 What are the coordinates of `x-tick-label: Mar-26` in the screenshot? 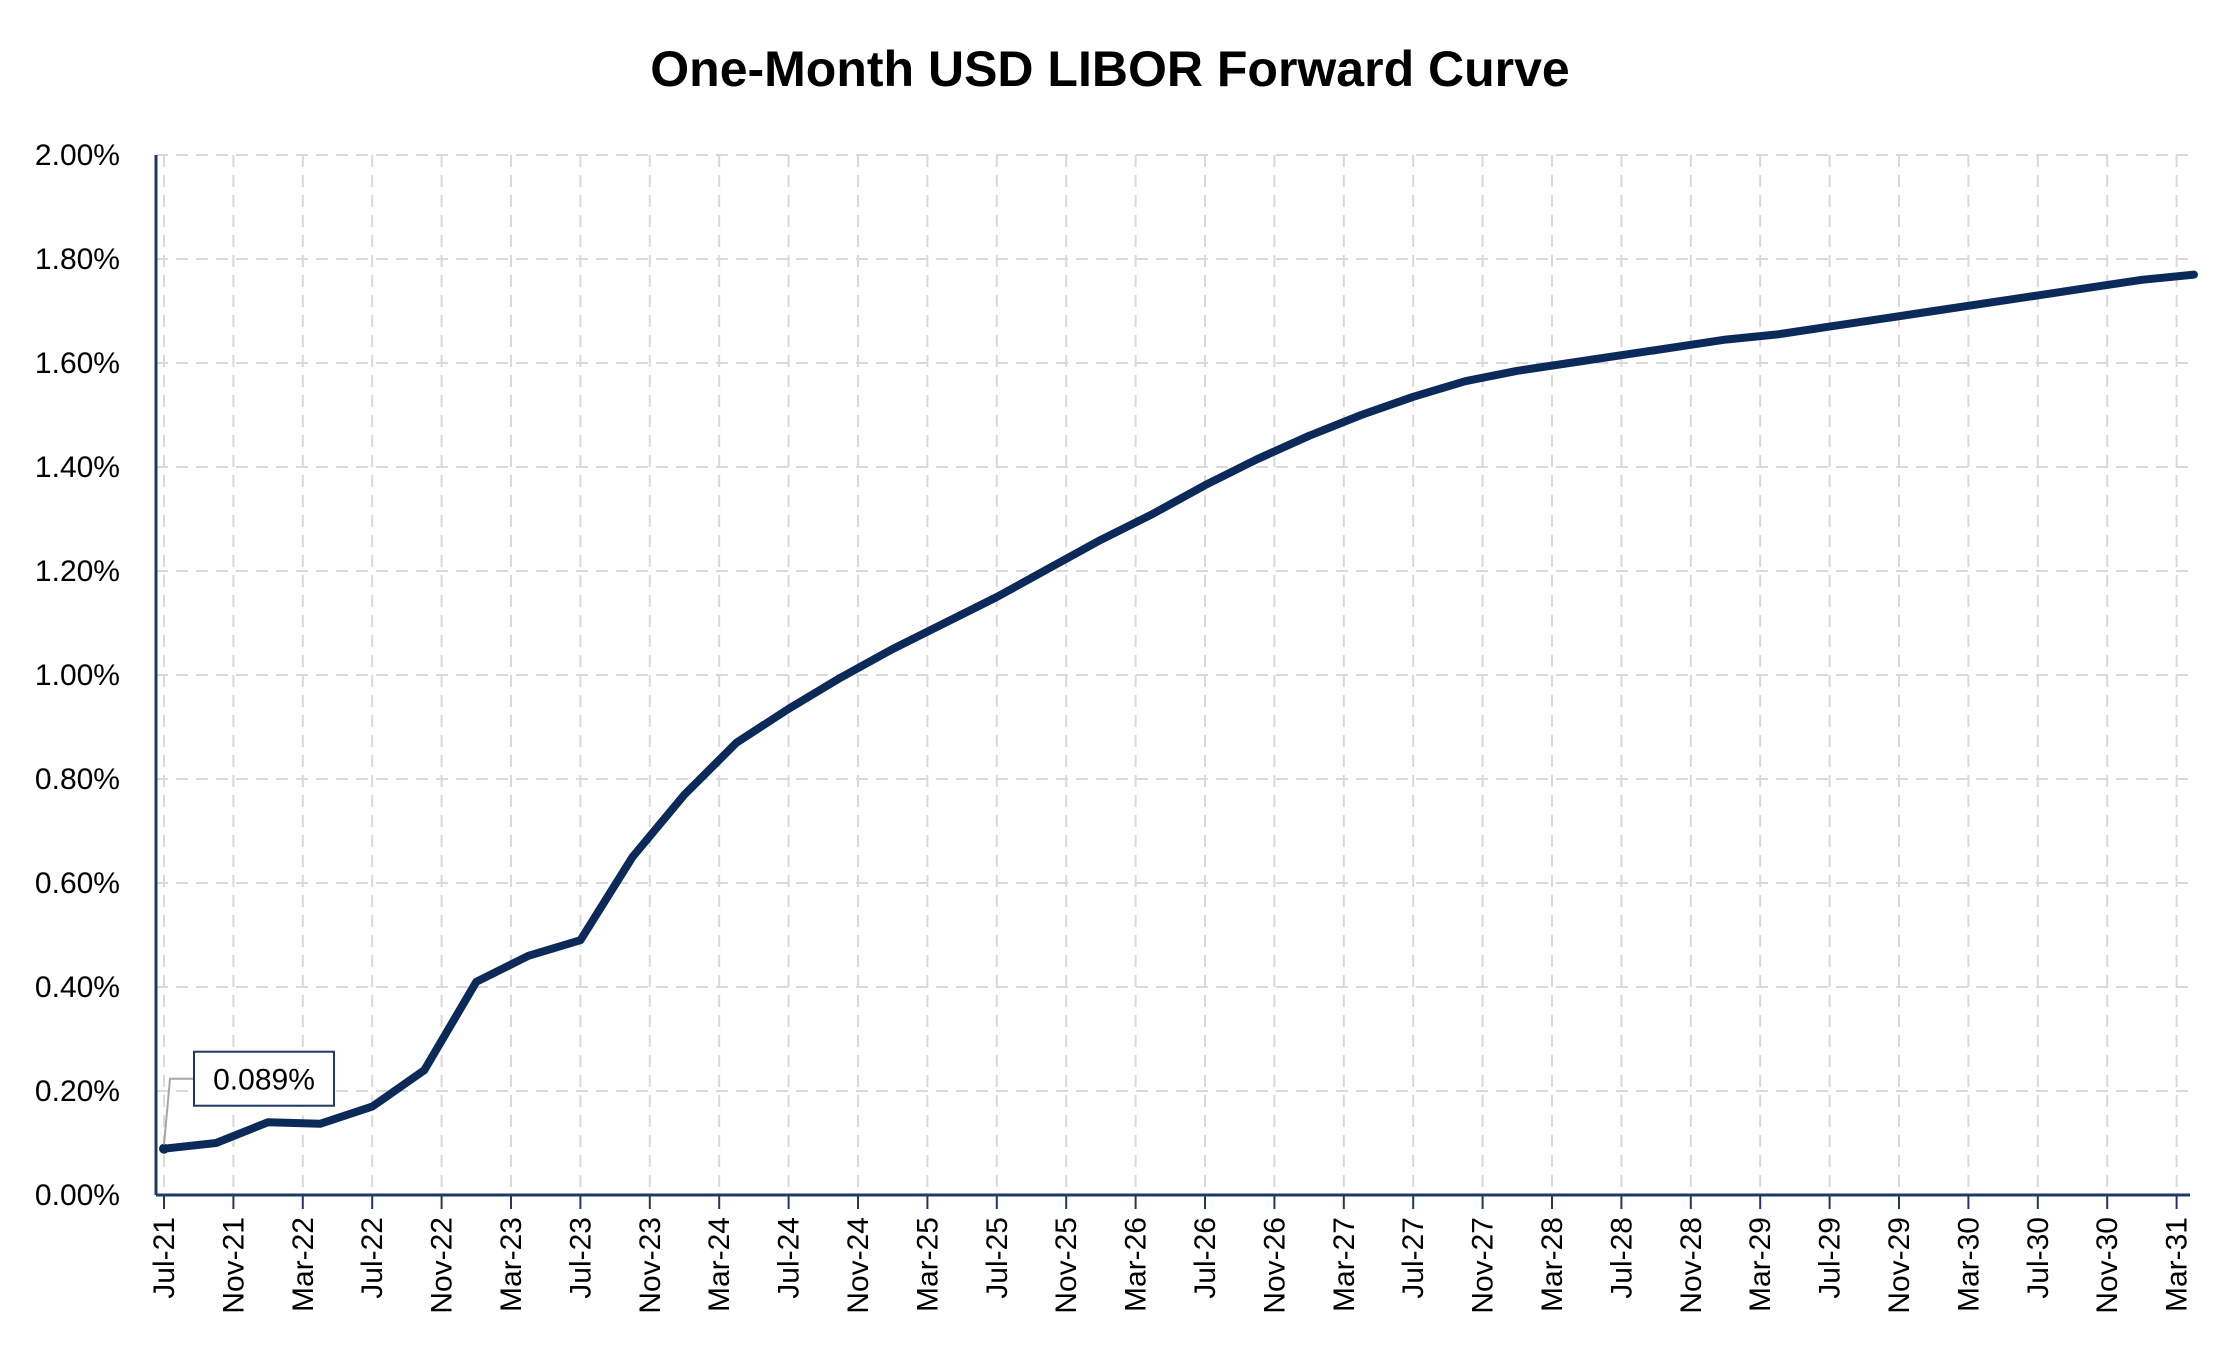 It's located at (1136, 1264).